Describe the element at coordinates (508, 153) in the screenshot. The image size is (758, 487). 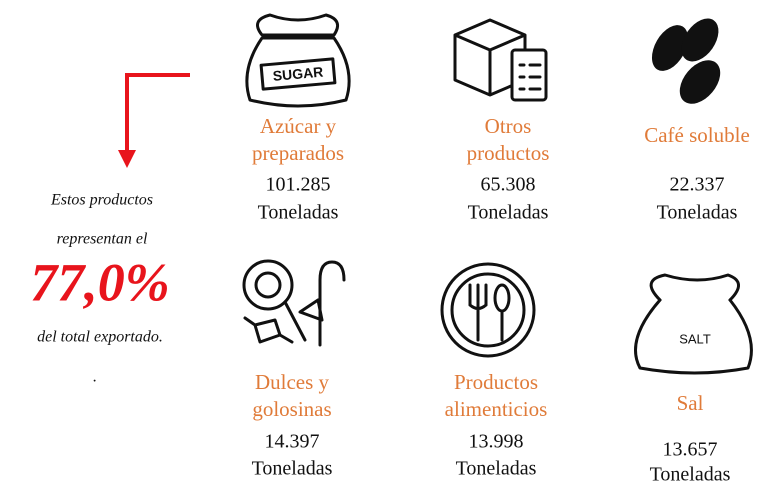
I see `product-name: productos` at that location.